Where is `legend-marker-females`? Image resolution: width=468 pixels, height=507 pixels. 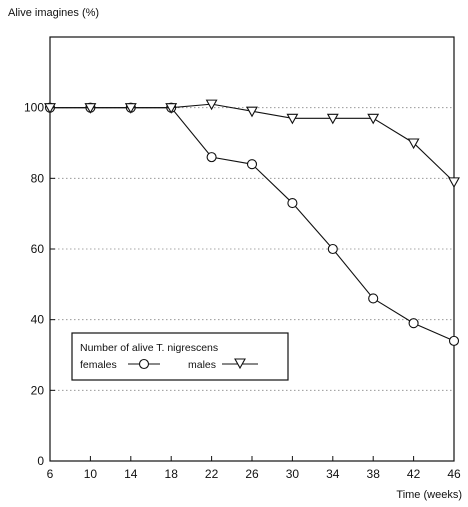
legend-marker-females is located at coordinates (144, 364).